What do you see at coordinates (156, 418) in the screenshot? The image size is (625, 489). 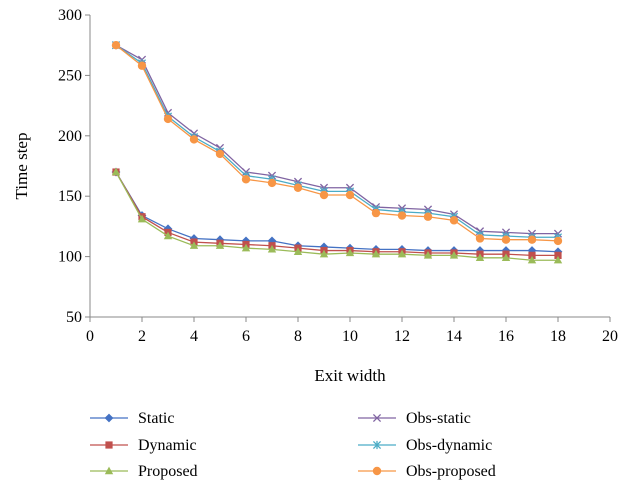 I see `legend-label: Static` at bounding box center [156, 418].